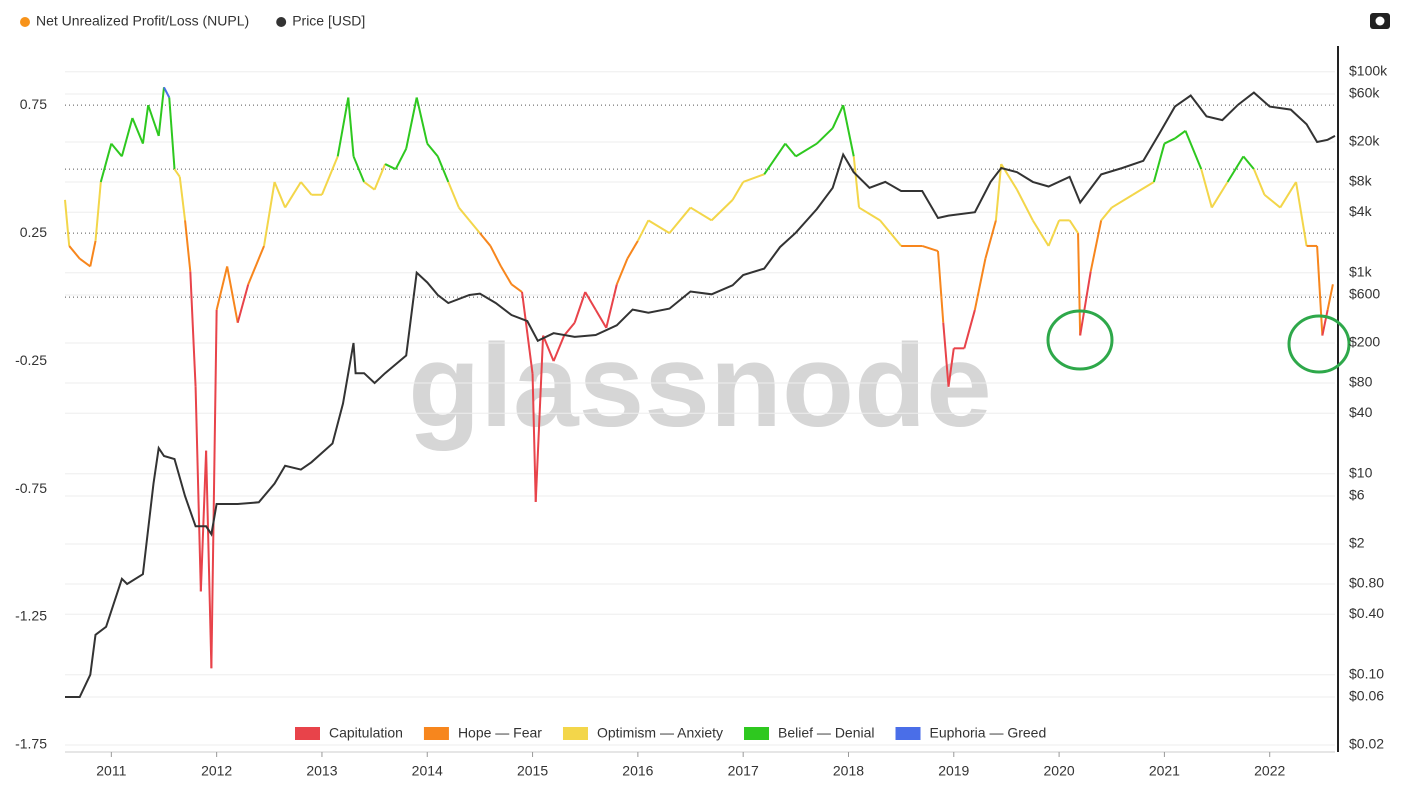  Describe the element at coordinates (321, 771) in the screenshot. I see `x-tick-label: 2013` at that location.